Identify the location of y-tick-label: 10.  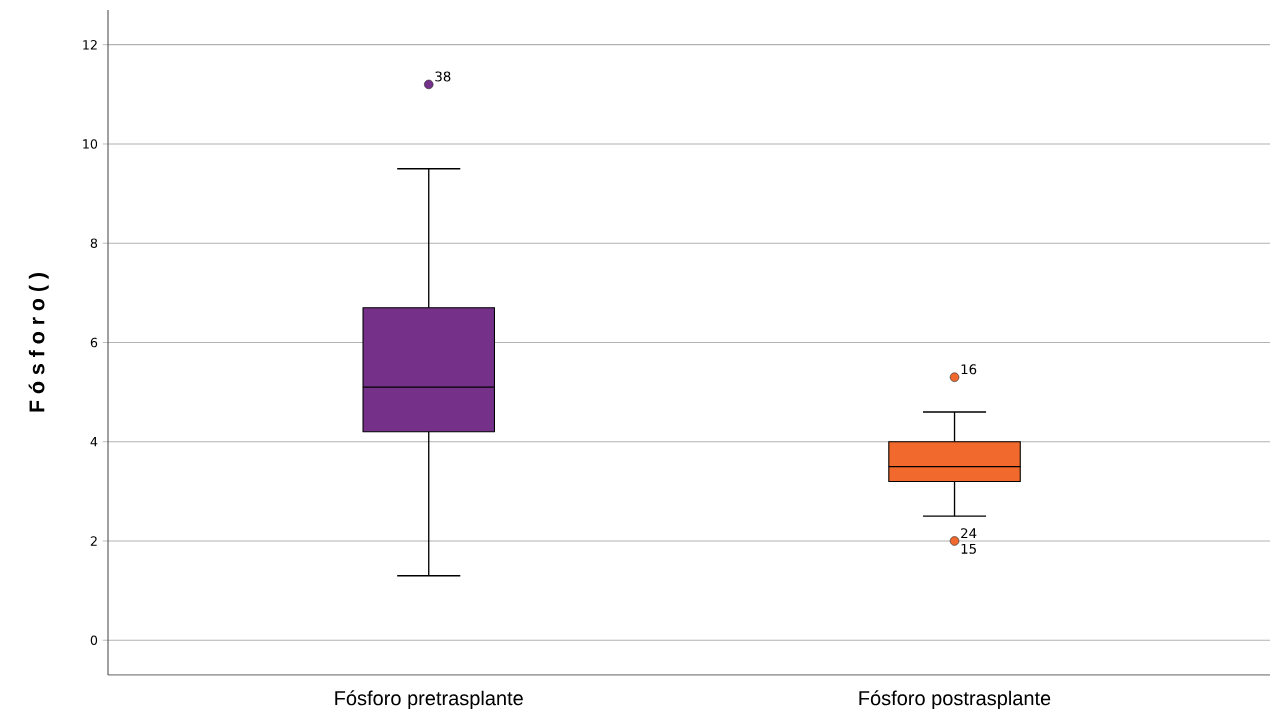
(90, 144).